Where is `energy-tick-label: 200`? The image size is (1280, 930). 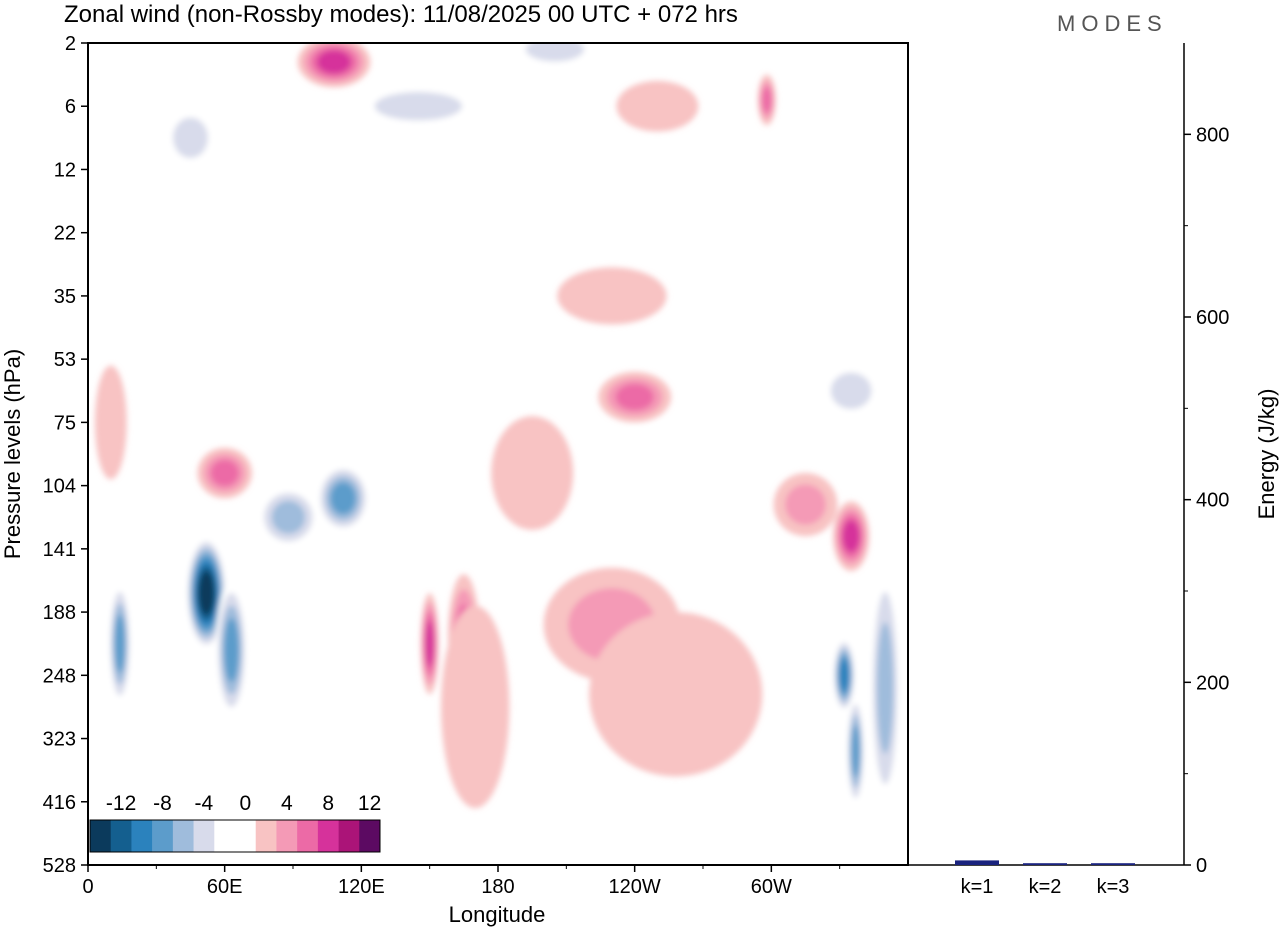 energy-tick-label: 200 is located at coordinates (1212, 683).